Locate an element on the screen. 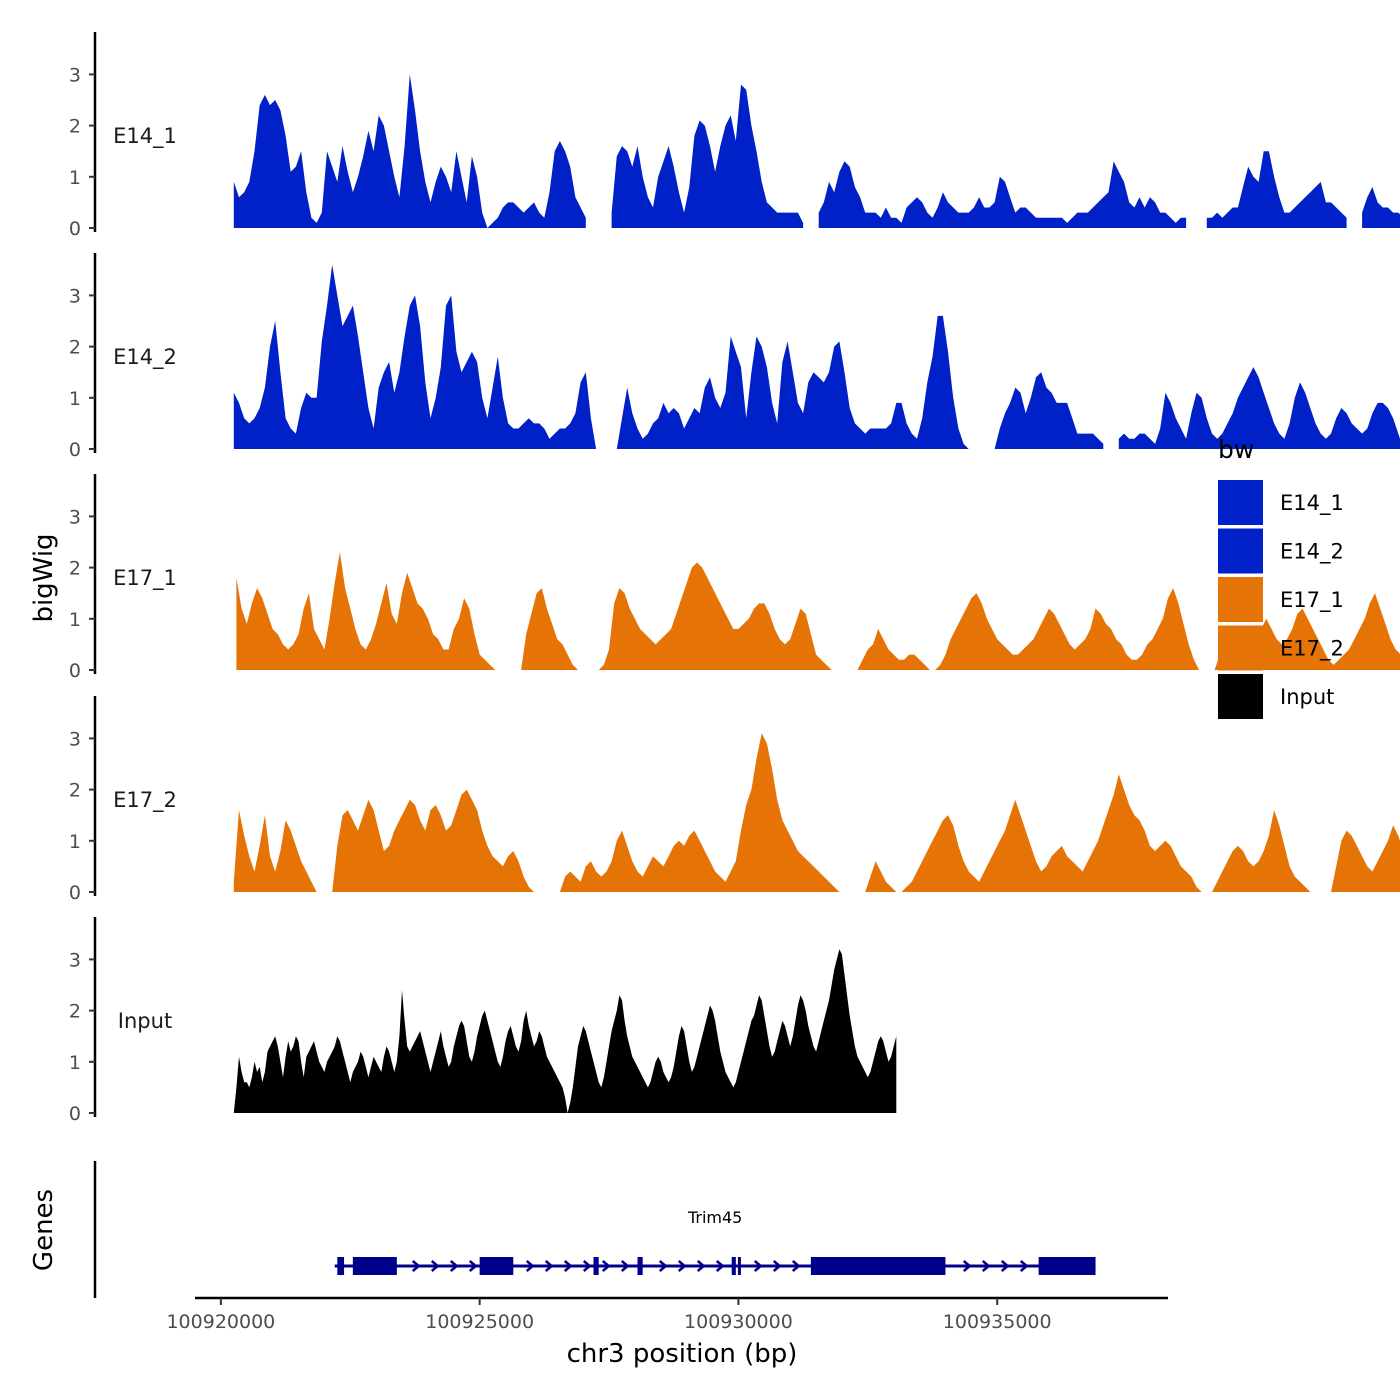 The width and height of the screenshot is (1400, 1400). track-E14_2: 0 1 2 3 E14_2 is located at coordinates (734, 357).